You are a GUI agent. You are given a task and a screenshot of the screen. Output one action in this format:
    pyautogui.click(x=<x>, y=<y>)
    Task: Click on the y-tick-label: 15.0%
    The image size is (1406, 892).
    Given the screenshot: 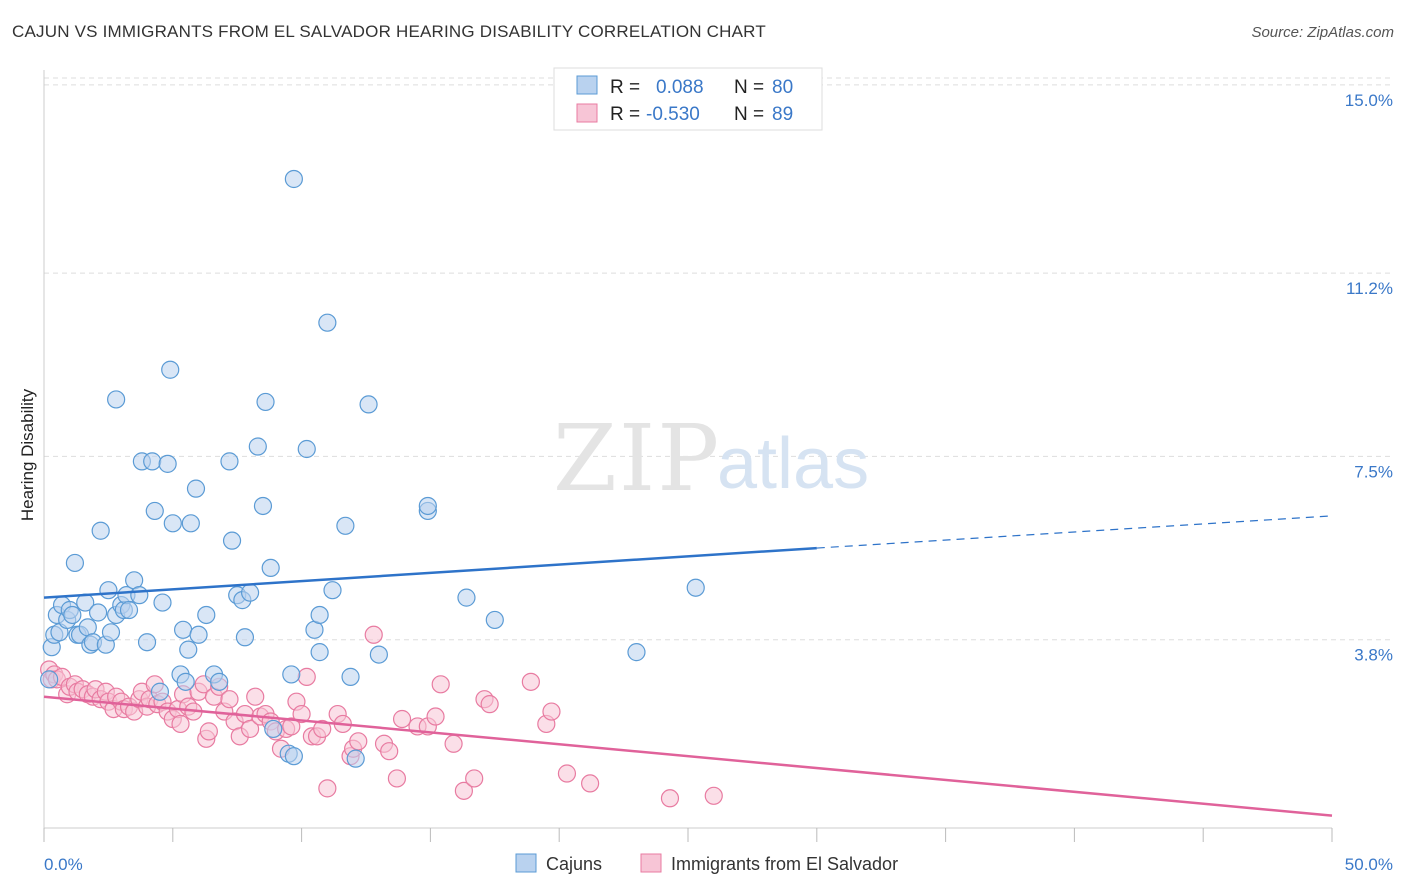 What is the action you would take?
    pyautogui.click(x=1369, y=100)
    